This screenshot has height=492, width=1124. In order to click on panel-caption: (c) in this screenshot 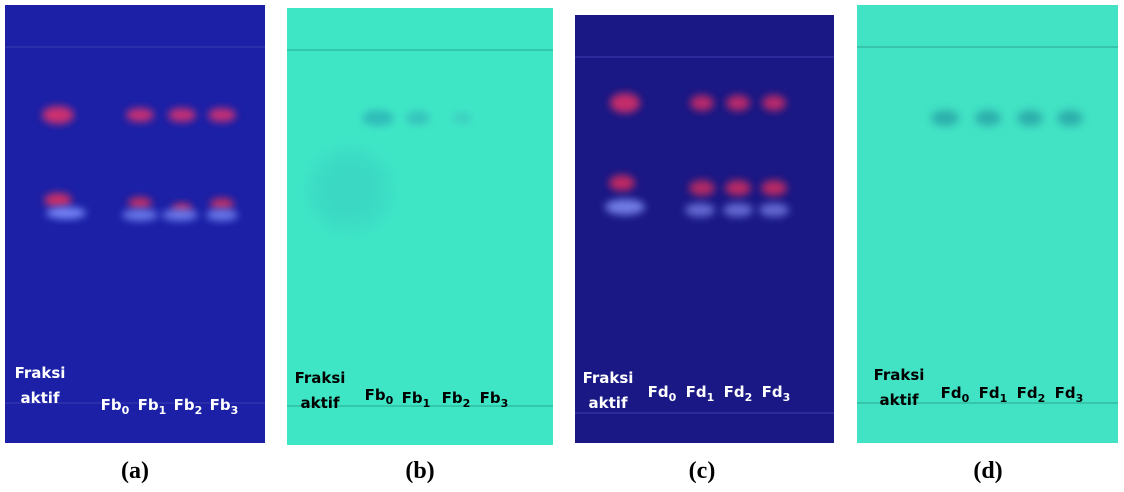, I will do `click(702, 471)`.